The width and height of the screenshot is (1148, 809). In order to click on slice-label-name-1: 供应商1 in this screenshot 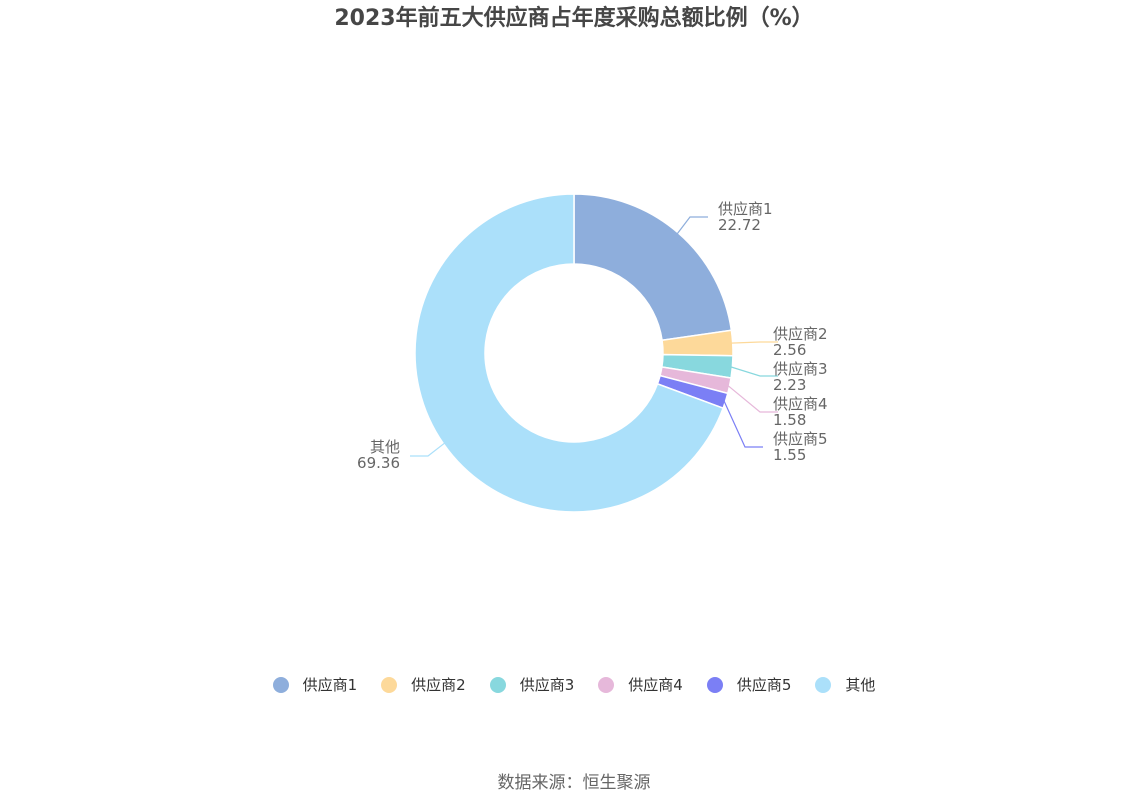, I will do `click(745, 209)`.